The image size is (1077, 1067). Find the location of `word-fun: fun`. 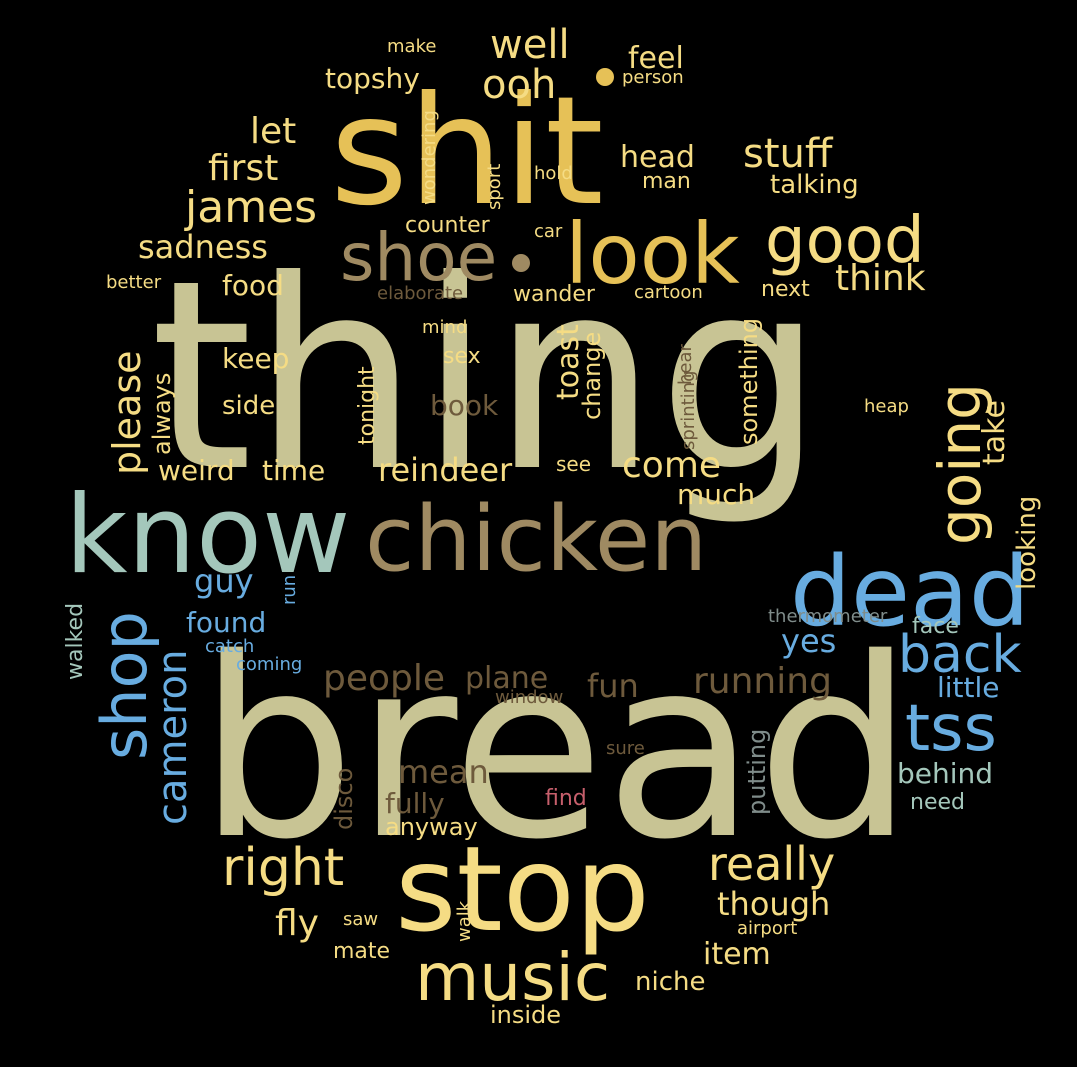

word-fun: fun is located at coordinates (613, 686).